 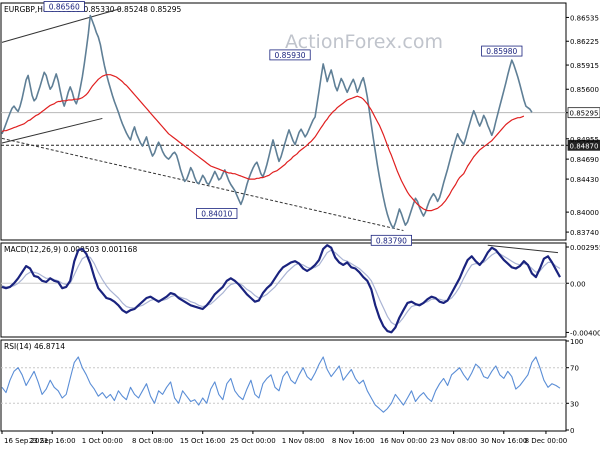 I want to click on rsi-y-tick-label: 100, so click(x=576, y=342).